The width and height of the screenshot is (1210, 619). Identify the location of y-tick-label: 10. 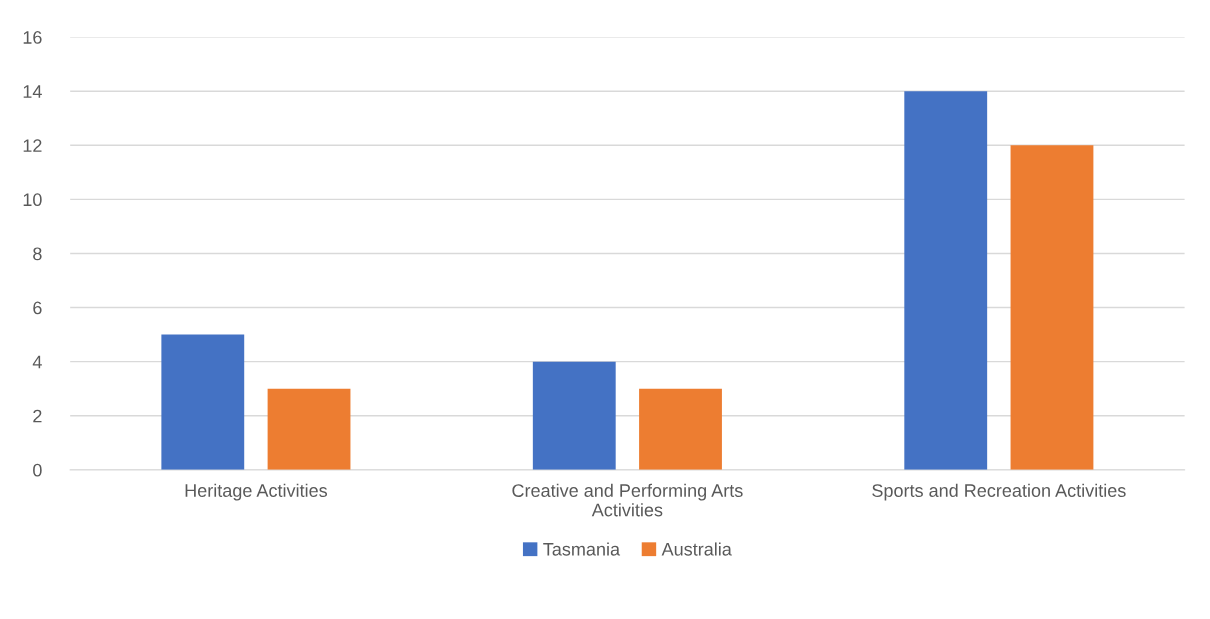
(32, 200).